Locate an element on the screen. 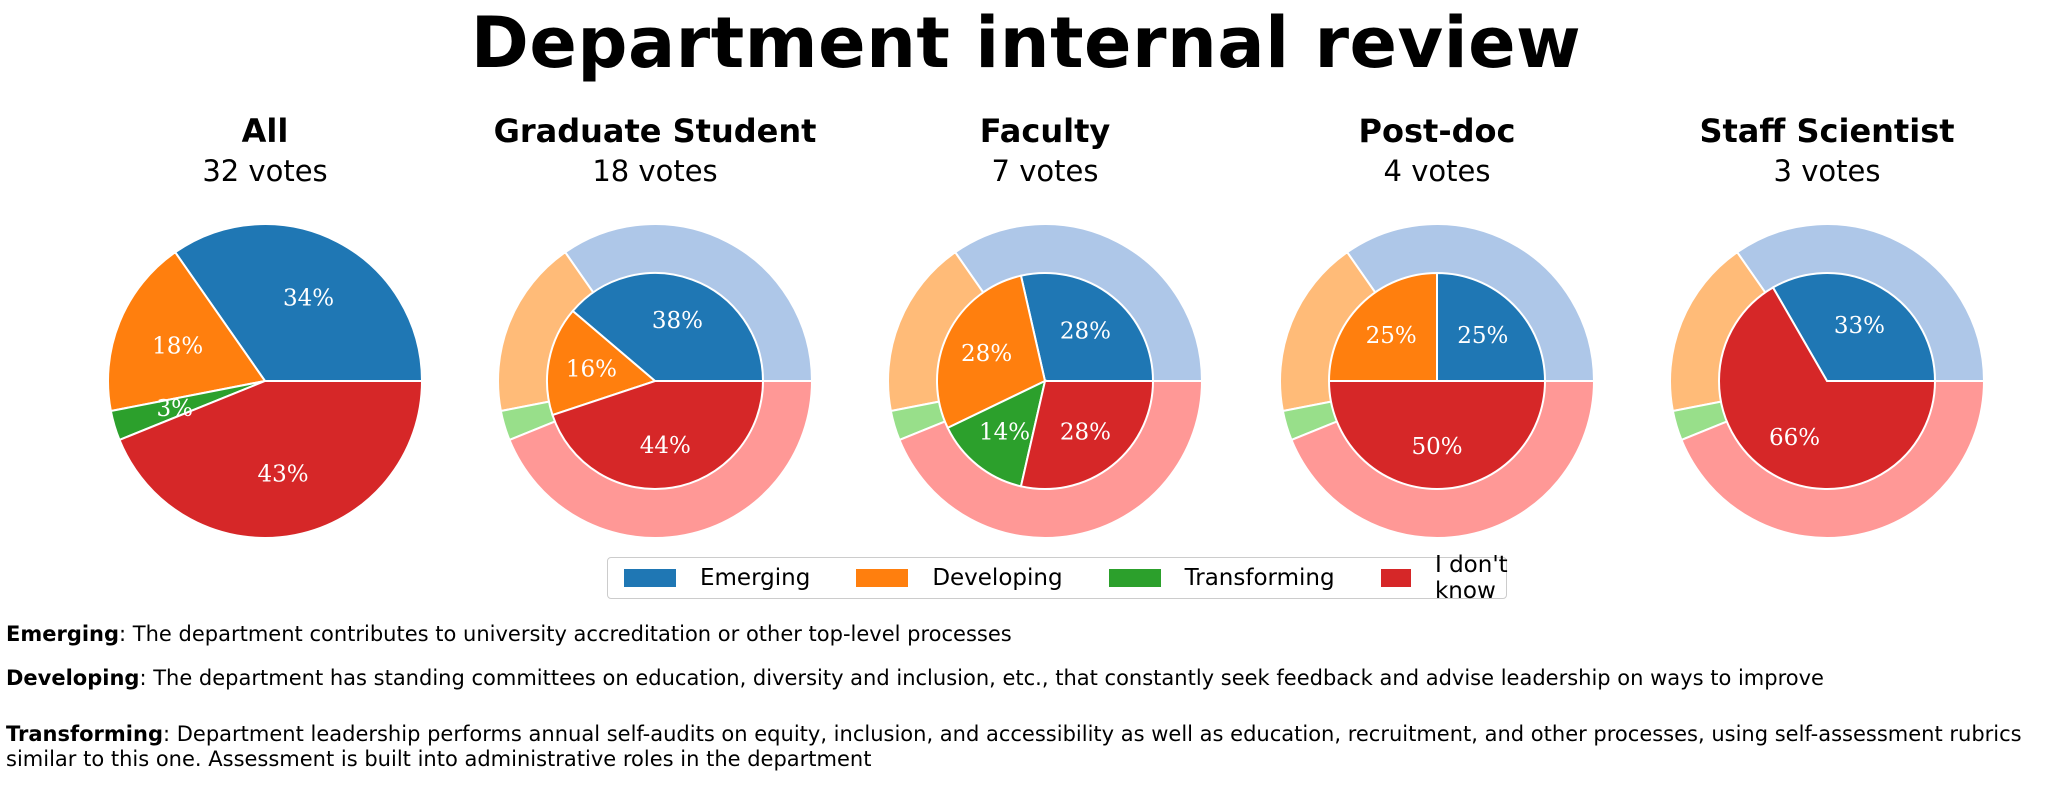  legend-item-developing: Developing is located at coordinates (956, 578).